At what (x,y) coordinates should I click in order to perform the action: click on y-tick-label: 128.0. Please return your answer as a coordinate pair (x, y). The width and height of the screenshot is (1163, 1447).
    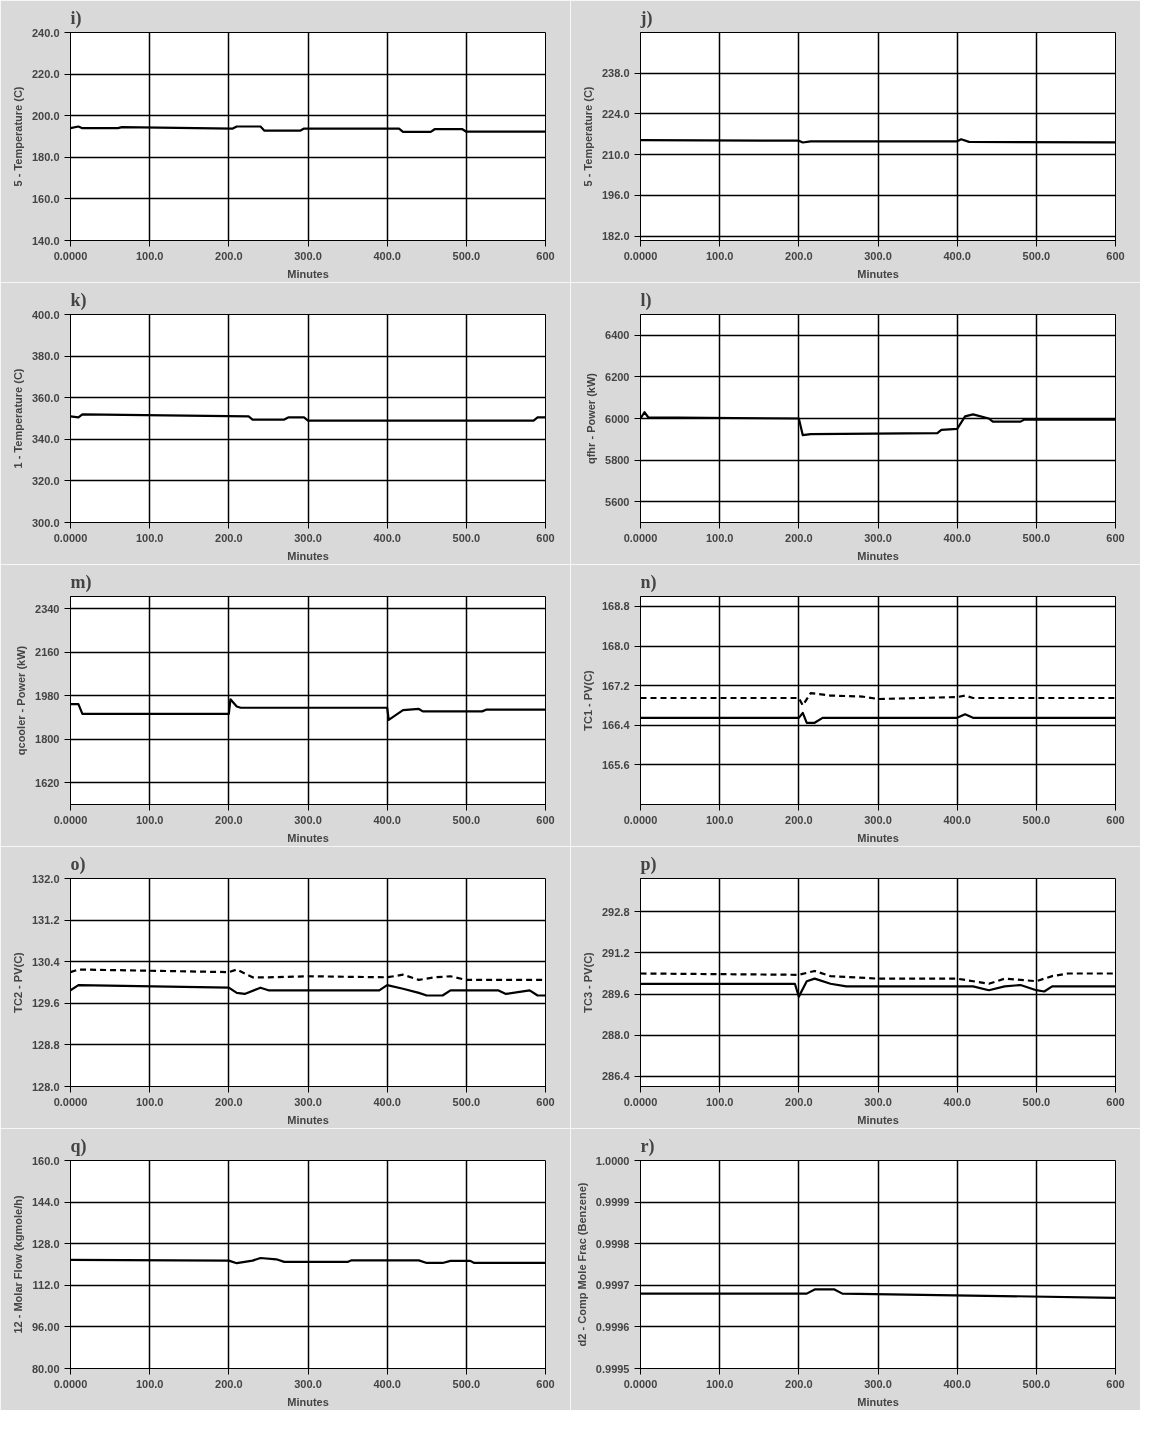
    Looking at the image, I should click on (45, 1086).